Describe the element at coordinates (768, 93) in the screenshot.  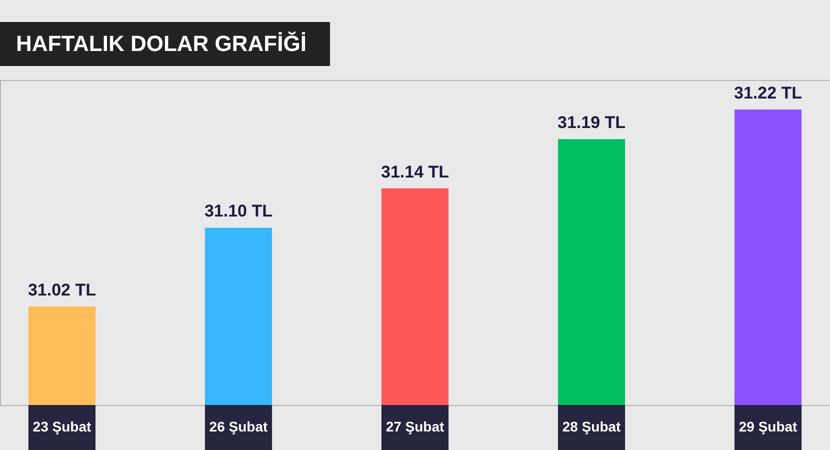
I see `data-label: 31.22 TL` at that location.